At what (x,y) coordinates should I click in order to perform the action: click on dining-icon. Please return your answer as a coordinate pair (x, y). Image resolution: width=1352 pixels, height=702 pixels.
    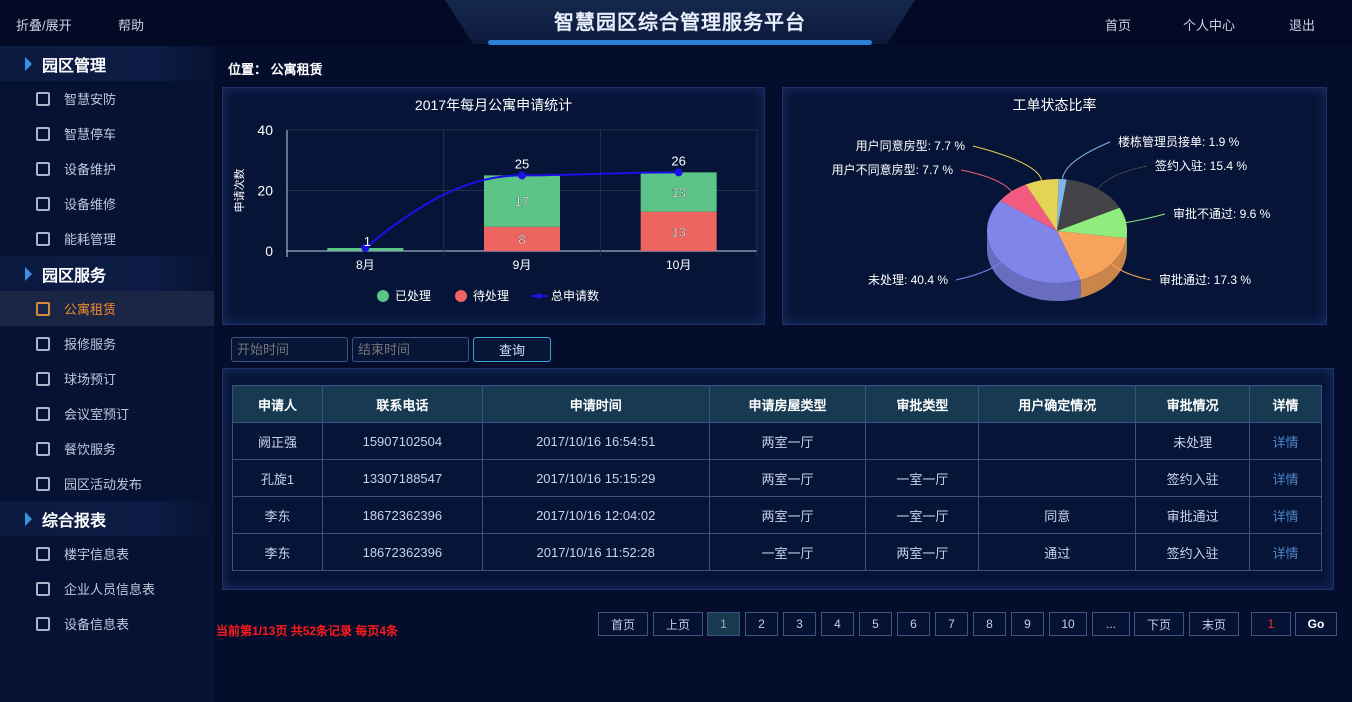
    Looking at the image, I should click on (43, 448).